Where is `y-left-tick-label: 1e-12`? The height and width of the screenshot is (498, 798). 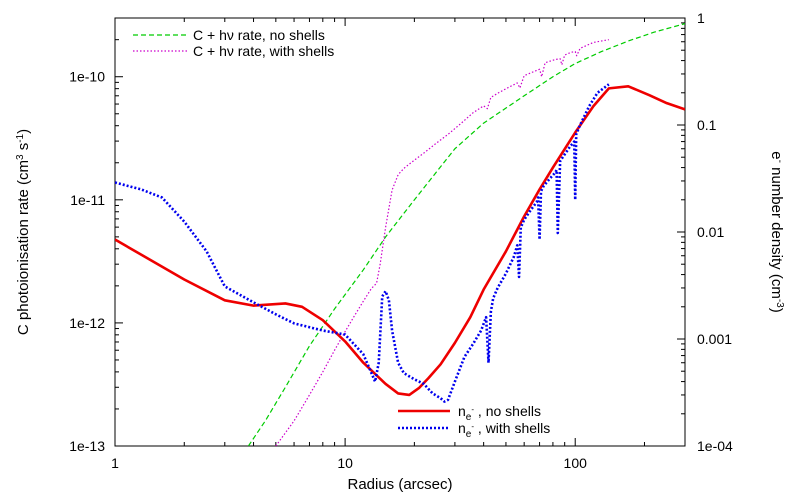
y-left-tick-label: 1e-12 is located at coordinates (87, 323).